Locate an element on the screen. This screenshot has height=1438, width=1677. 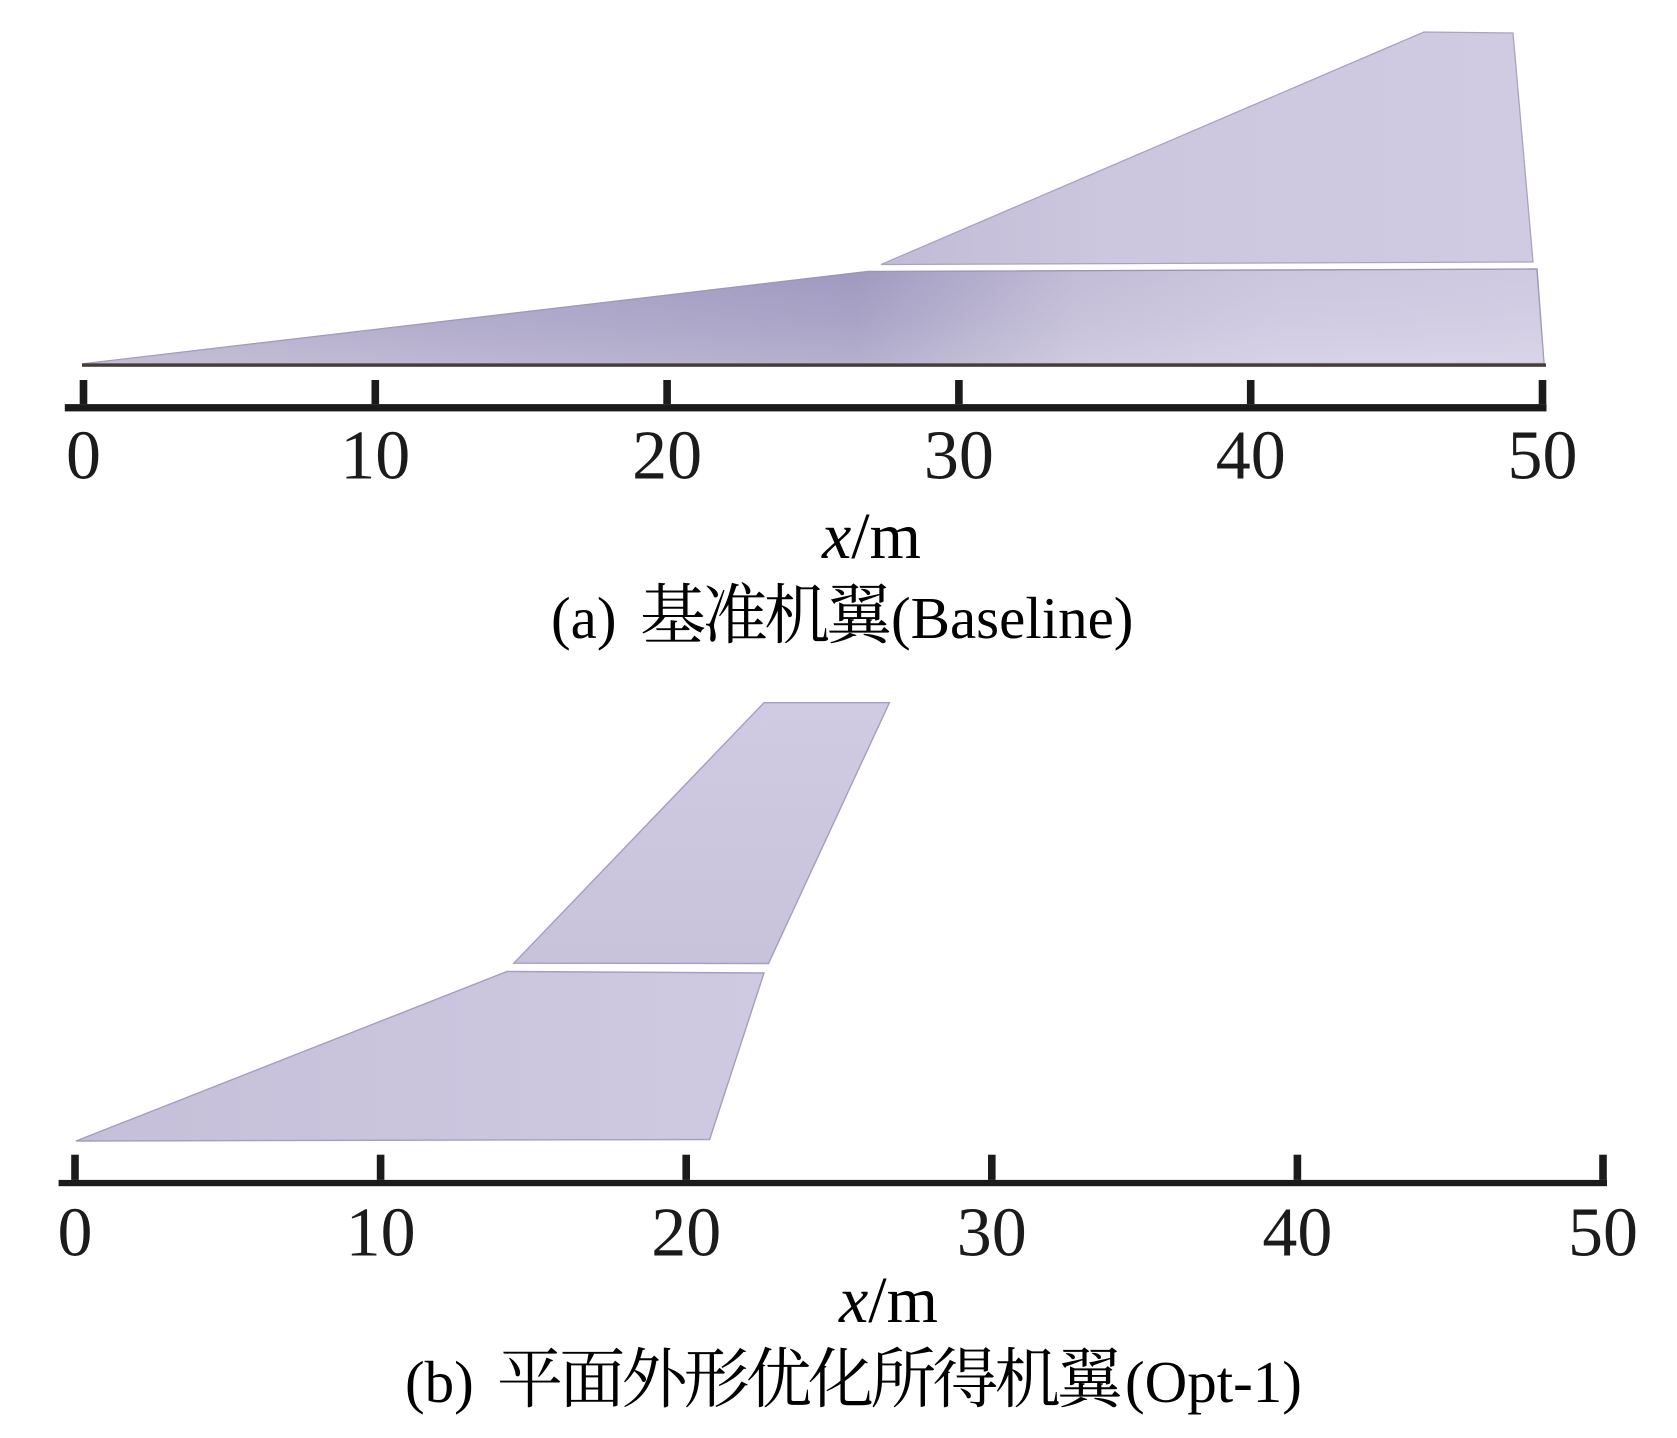
svg-text: (Opt-1) is located at coordinates (1213, 1382).